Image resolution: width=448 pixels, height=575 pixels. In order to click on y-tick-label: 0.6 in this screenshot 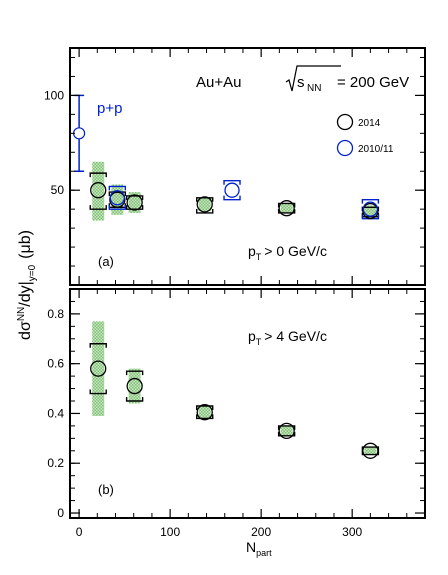, I will do `click(55, 364)`.